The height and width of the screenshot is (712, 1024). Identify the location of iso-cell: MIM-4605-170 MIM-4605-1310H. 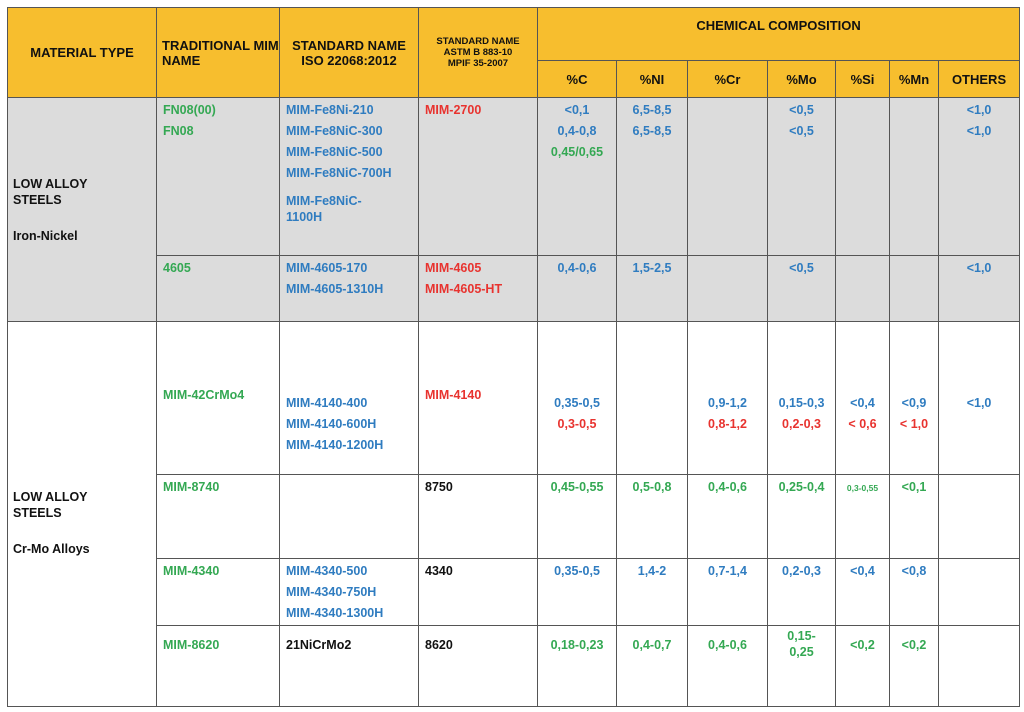
(349, 288).